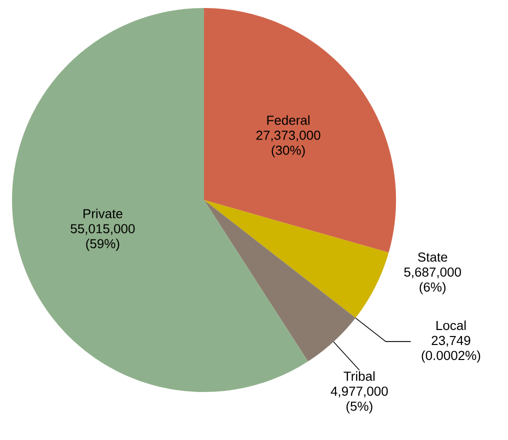  What do you see at coordinates (432, 280) in the screenshot?
I see `data-label: 5,687,000 (6%)` at bounding box center [432, 280].